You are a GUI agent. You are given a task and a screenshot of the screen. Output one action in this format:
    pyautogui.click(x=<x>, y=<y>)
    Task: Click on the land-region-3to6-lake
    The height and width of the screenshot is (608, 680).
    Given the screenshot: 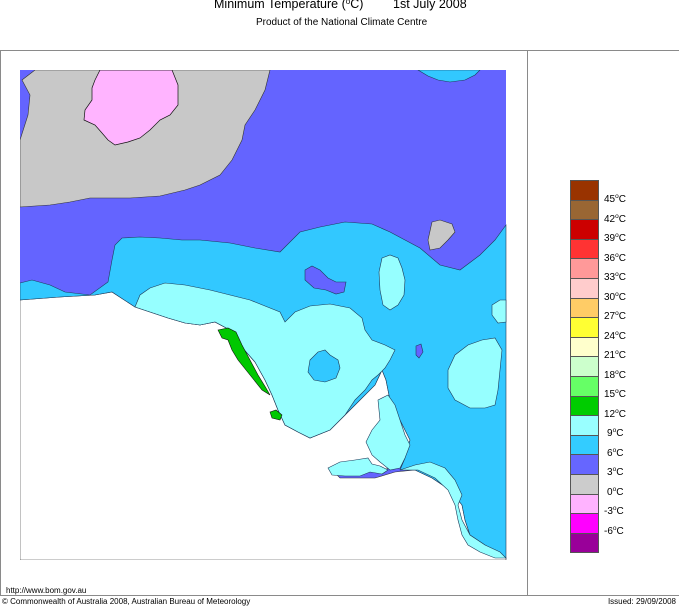 What is the action you would take?
    pyautogui.click(x=325, y=280)
    